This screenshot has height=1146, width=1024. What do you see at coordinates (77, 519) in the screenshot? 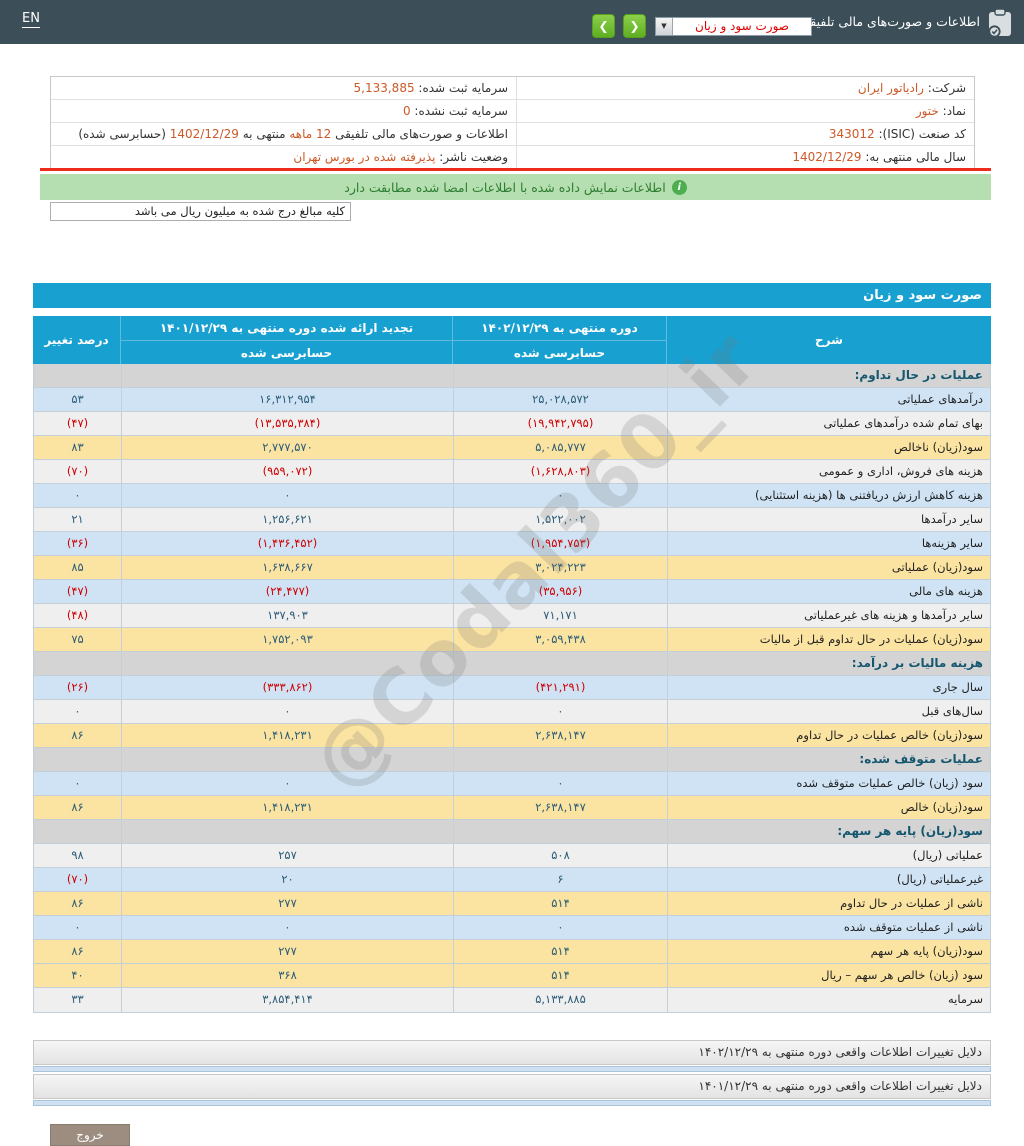
I see `numeric-value: ۲۱` at bounding box center [77, 519].